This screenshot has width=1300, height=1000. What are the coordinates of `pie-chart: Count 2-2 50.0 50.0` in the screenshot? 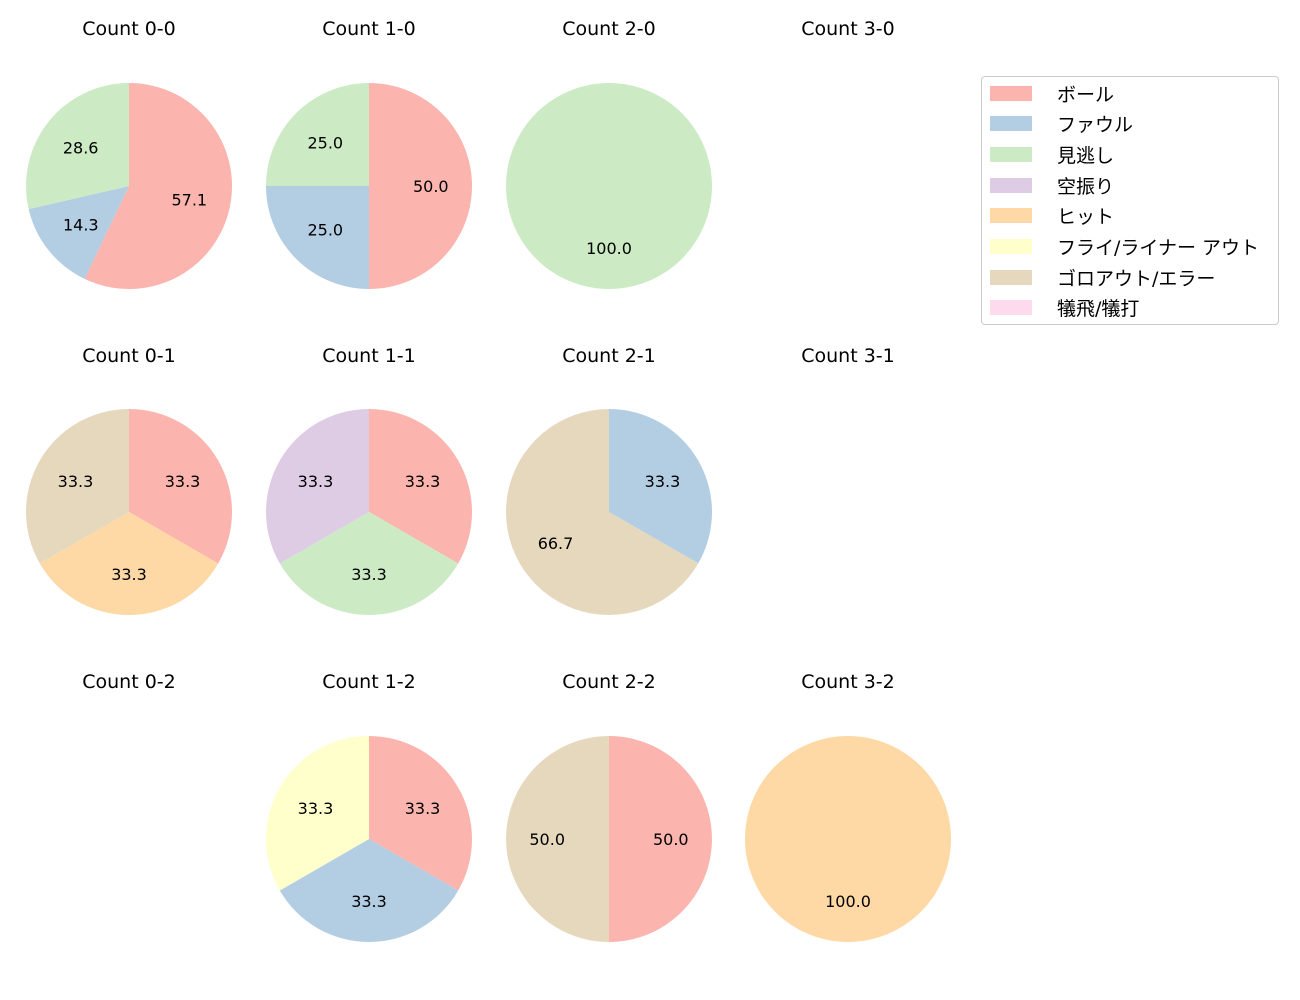 It's located at (609, 806).